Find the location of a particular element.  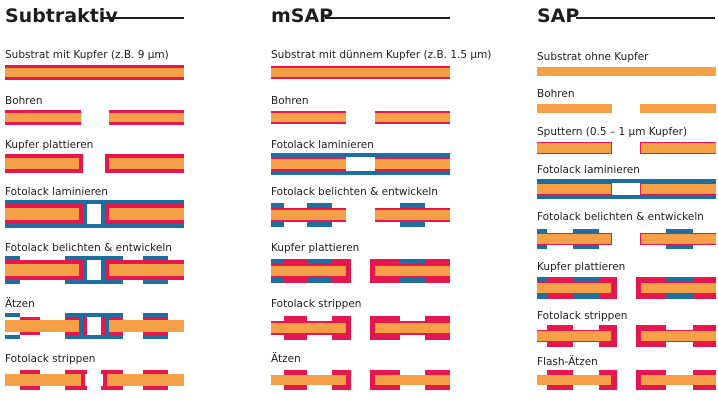

subtraktiv-step4-stack is located at coordinates (94, 214).